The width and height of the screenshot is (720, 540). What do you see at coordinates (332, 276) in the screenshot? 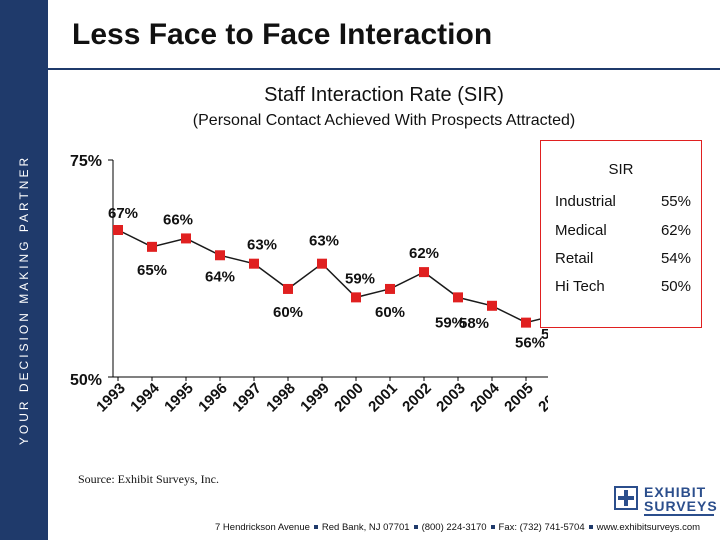
I see `series-line` at bounding box center [332, 276].